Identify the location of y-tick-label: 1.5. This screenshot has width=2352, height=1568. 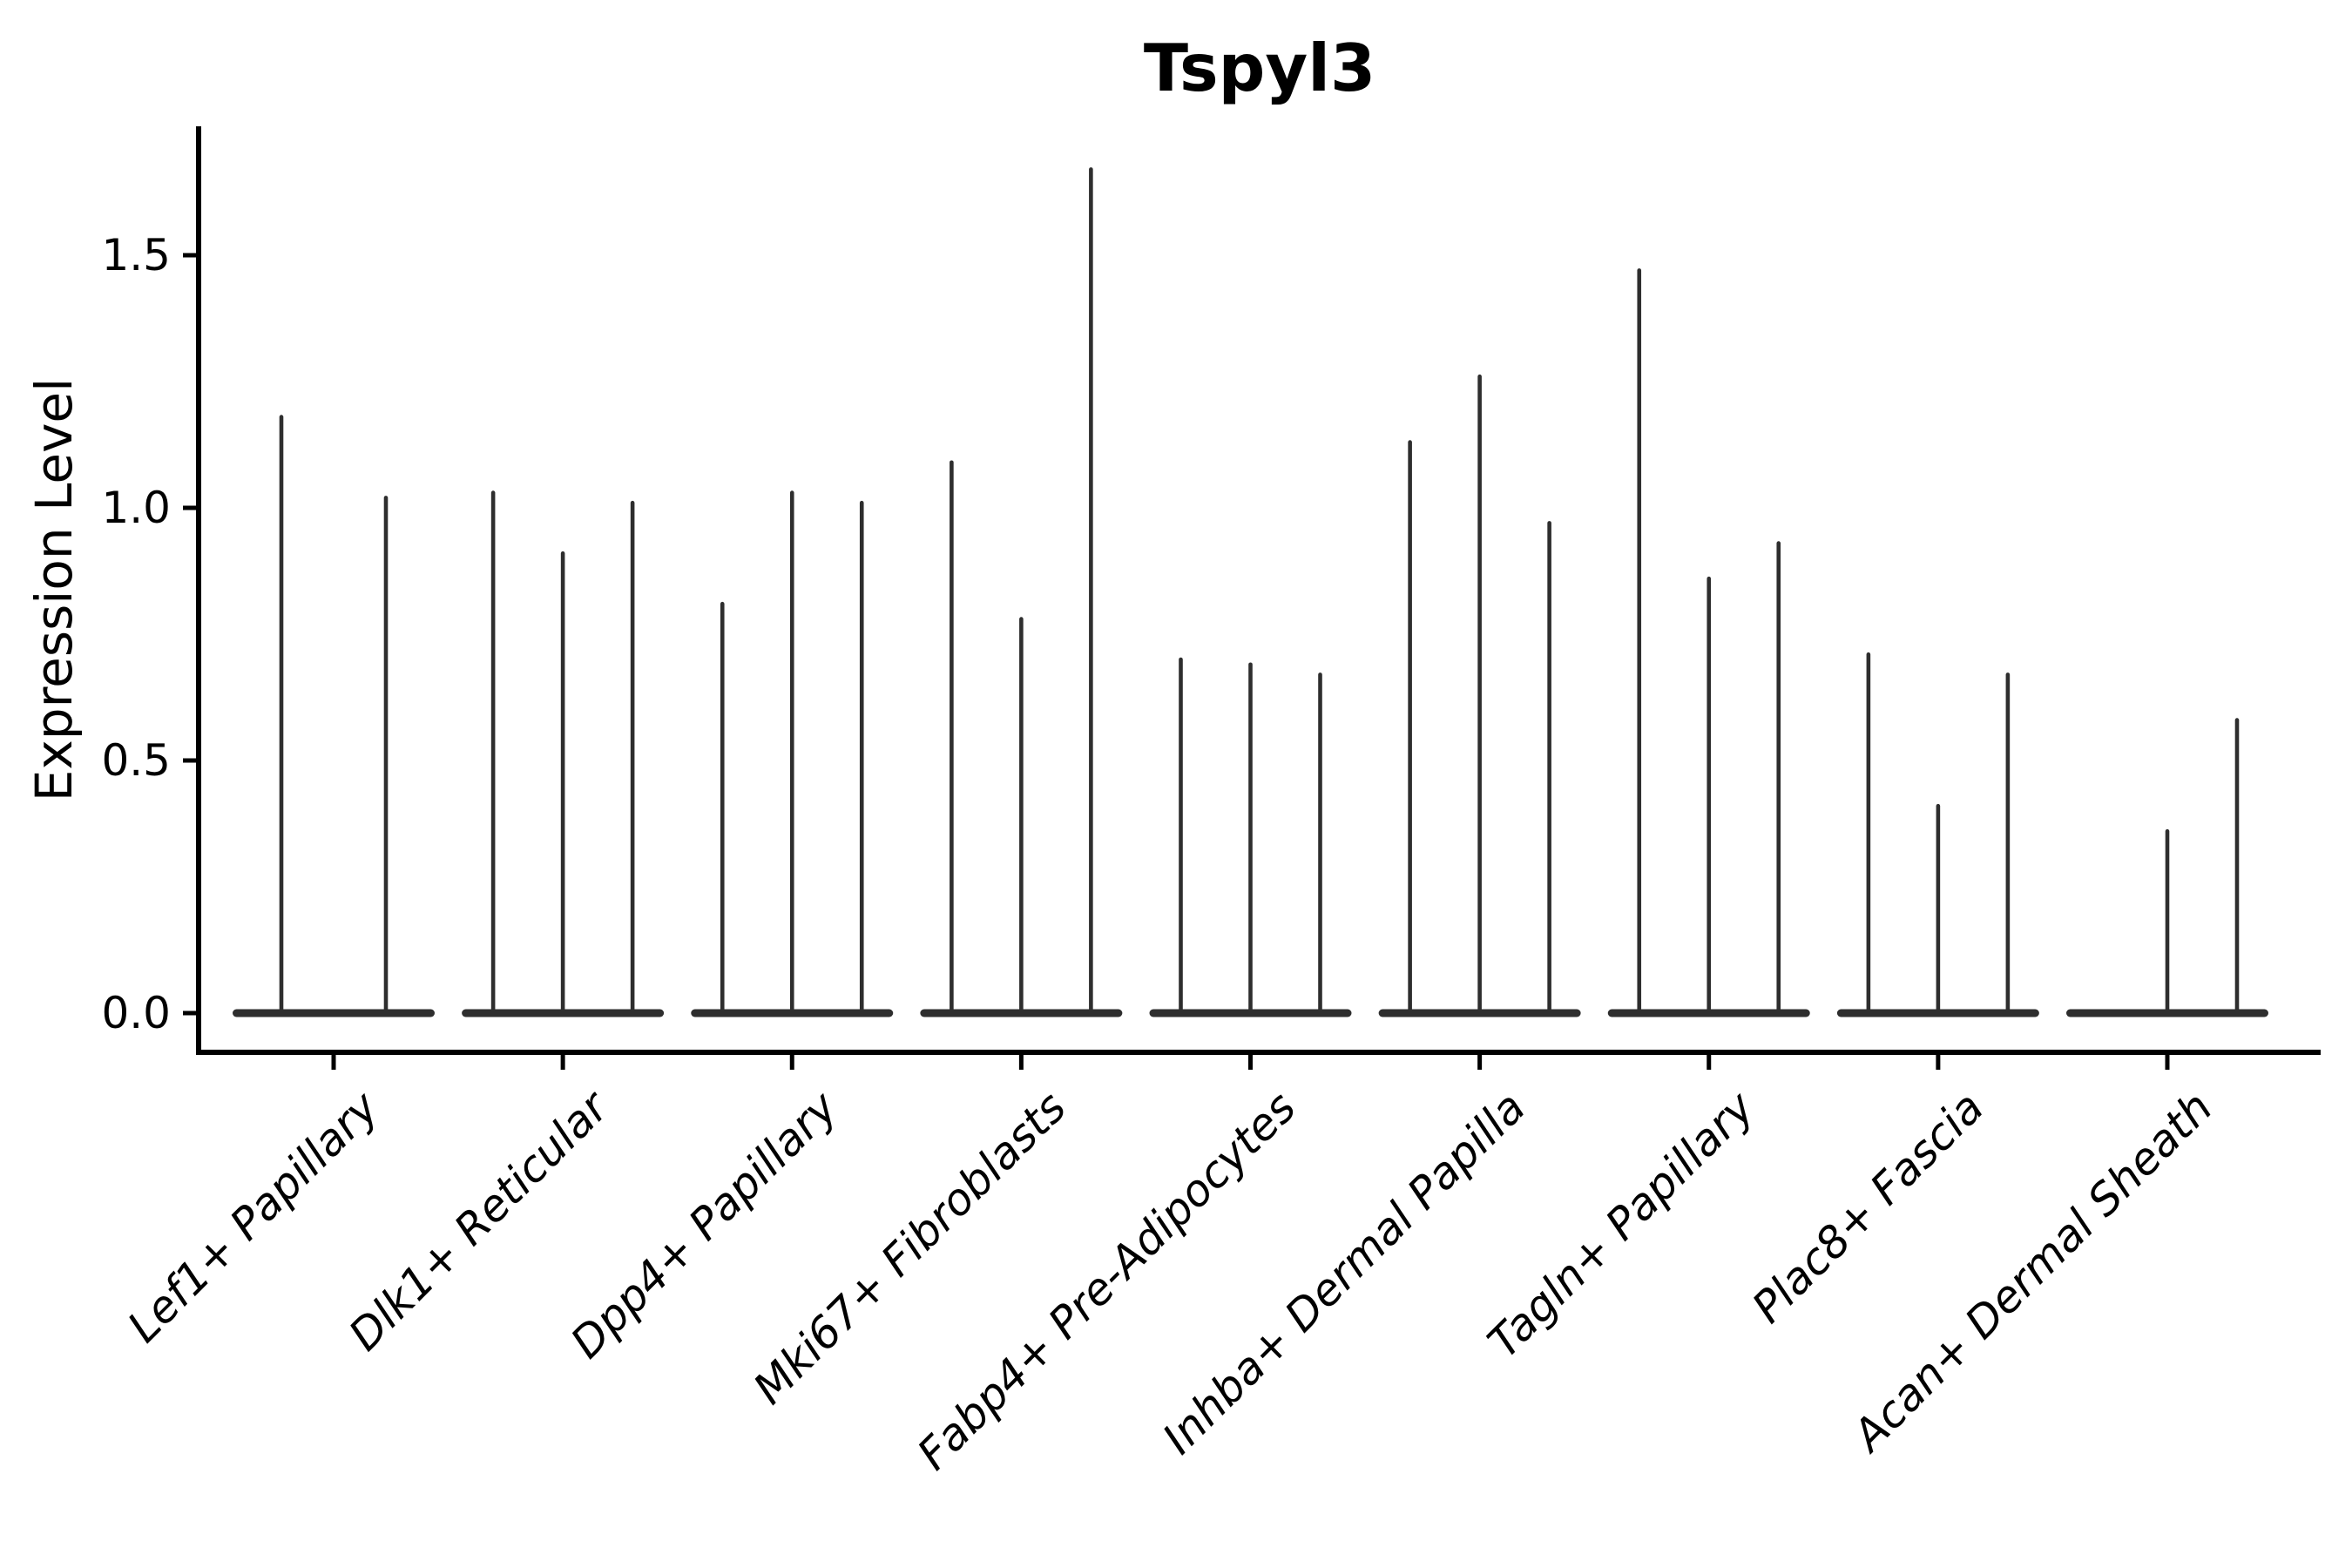
(136, 255).